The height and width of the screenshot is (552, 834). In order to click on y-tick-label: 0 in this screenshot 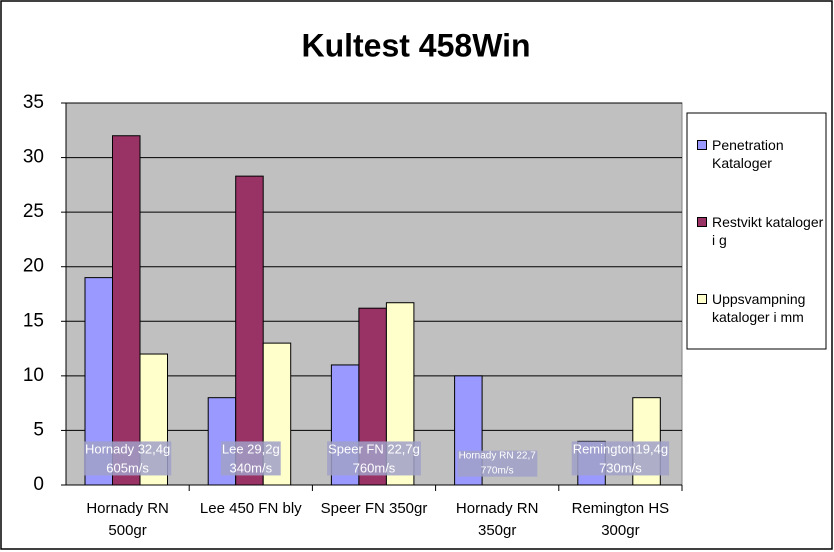, I will do `click(38, 484)`.